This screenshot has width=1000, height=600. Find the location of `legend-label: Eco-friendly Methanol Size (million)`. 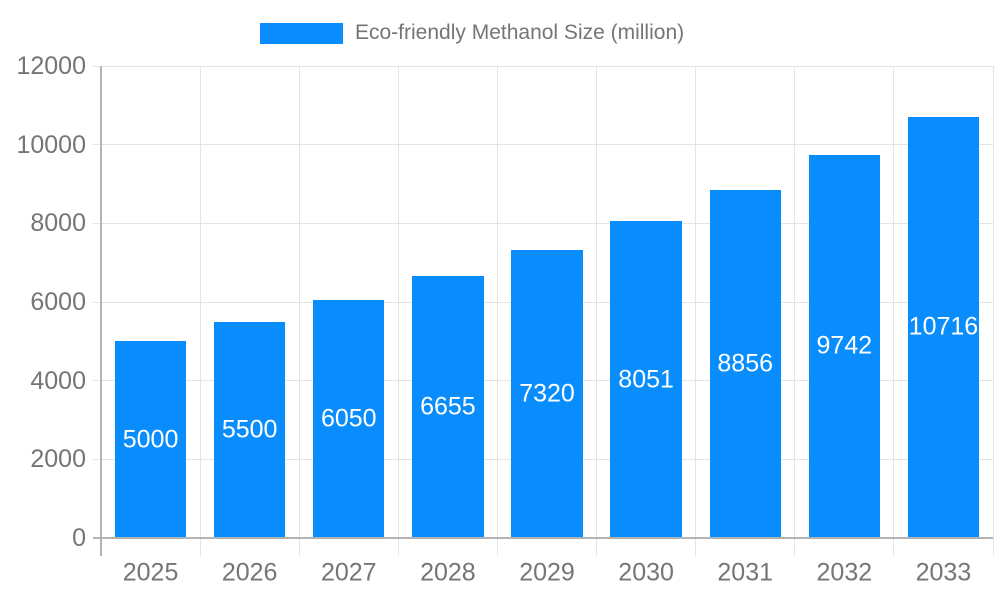

legend-label: Eco-friendly Methanol Size (million) is located at coordinates (520, 32).